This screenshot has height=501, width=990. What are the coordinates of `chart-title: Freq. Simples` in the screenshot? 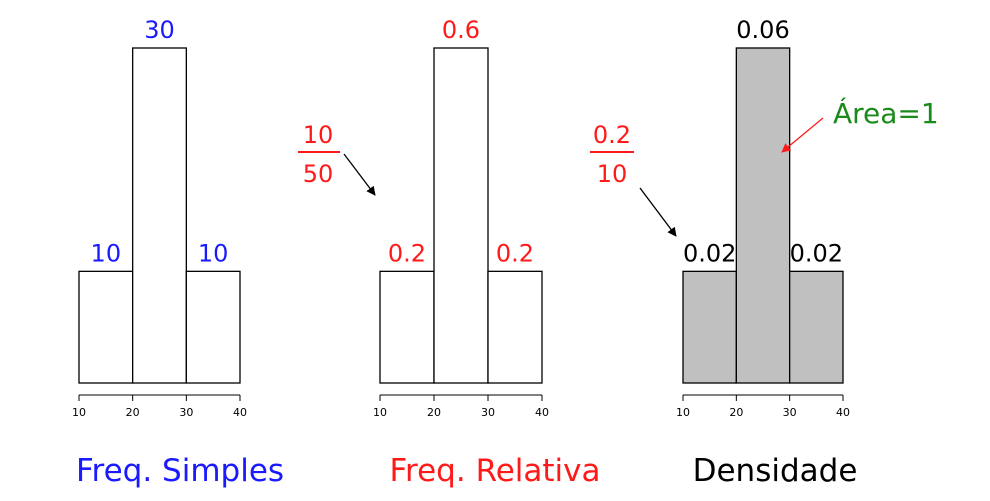 It's located at (180, 471).